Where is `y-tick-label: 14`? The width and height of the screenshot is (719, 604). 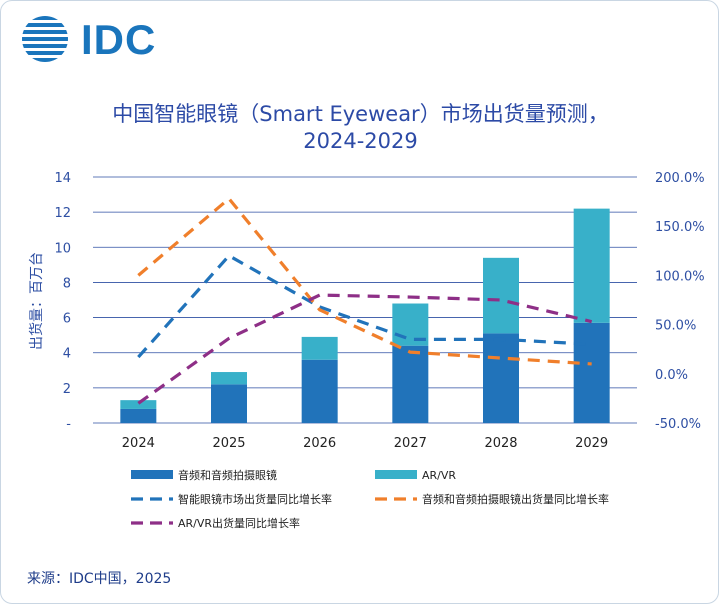 y-tick-label: 14 is located at coordinates (62, 178).